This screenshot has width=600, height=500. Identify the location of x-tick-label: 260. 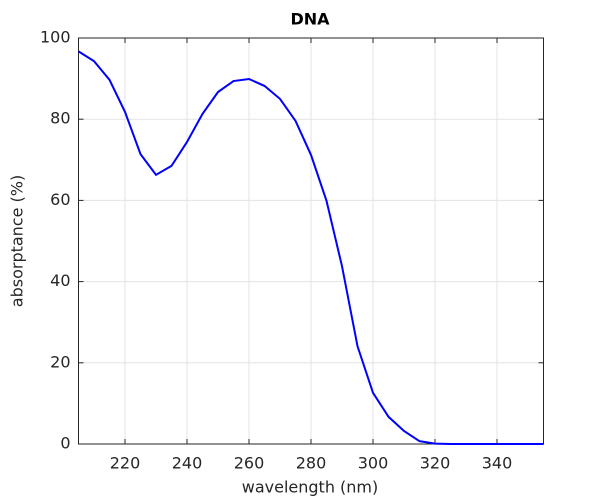
(249, 463).